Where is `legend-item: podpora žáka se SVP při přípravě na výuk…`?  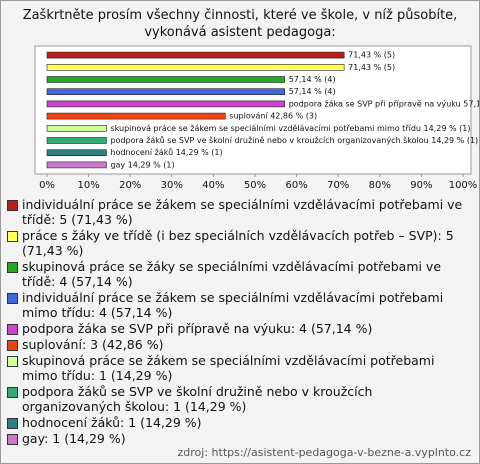
legend-item: podpora žáka se SVP při přípravě na výuk… is located at coordinates (240, 328).